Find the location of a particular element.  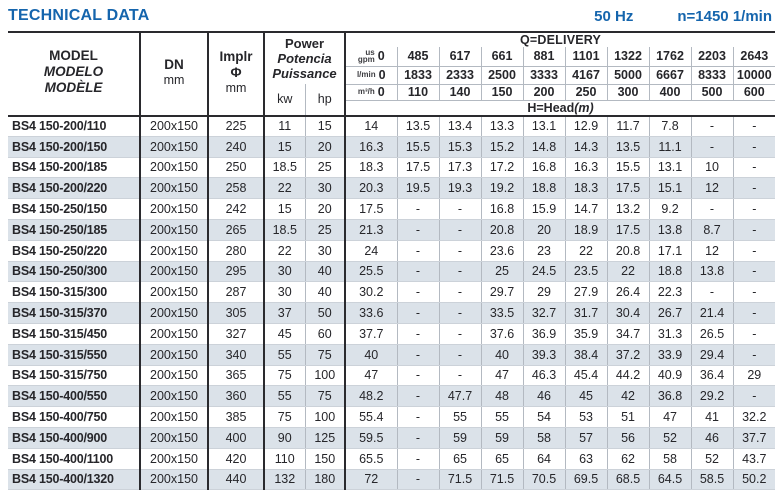

flow-value-cell: 2203 is located at coordinates (712, 56).